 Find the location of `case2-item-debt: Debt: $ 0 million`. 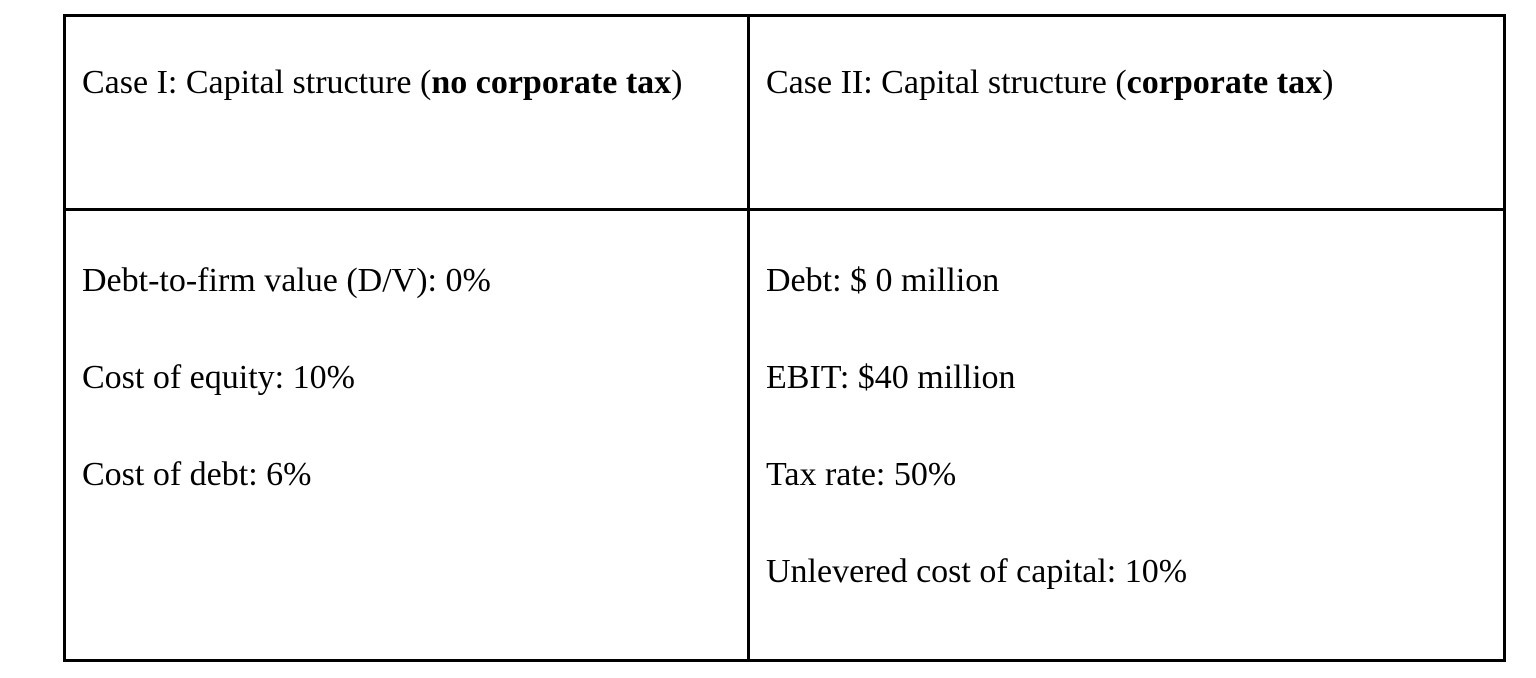

case2-item-debt: Debt: $ 0 million is located at coordinates (883, 280).